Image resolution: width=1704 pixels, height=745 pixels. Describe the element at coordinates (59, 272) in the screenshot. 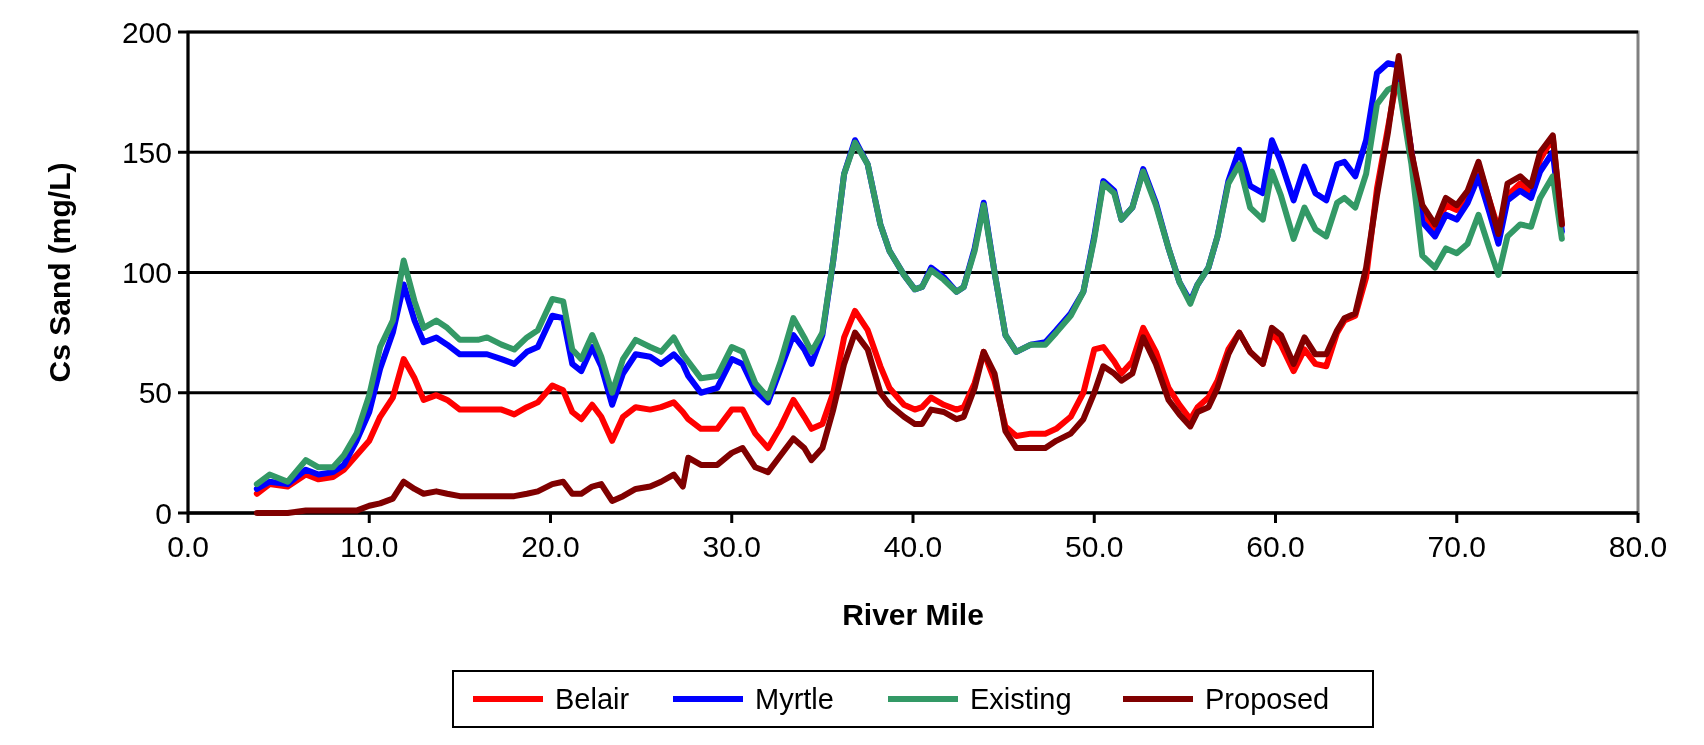

I see `y-axis-title: Cs Sand (mg/L)` at that location.